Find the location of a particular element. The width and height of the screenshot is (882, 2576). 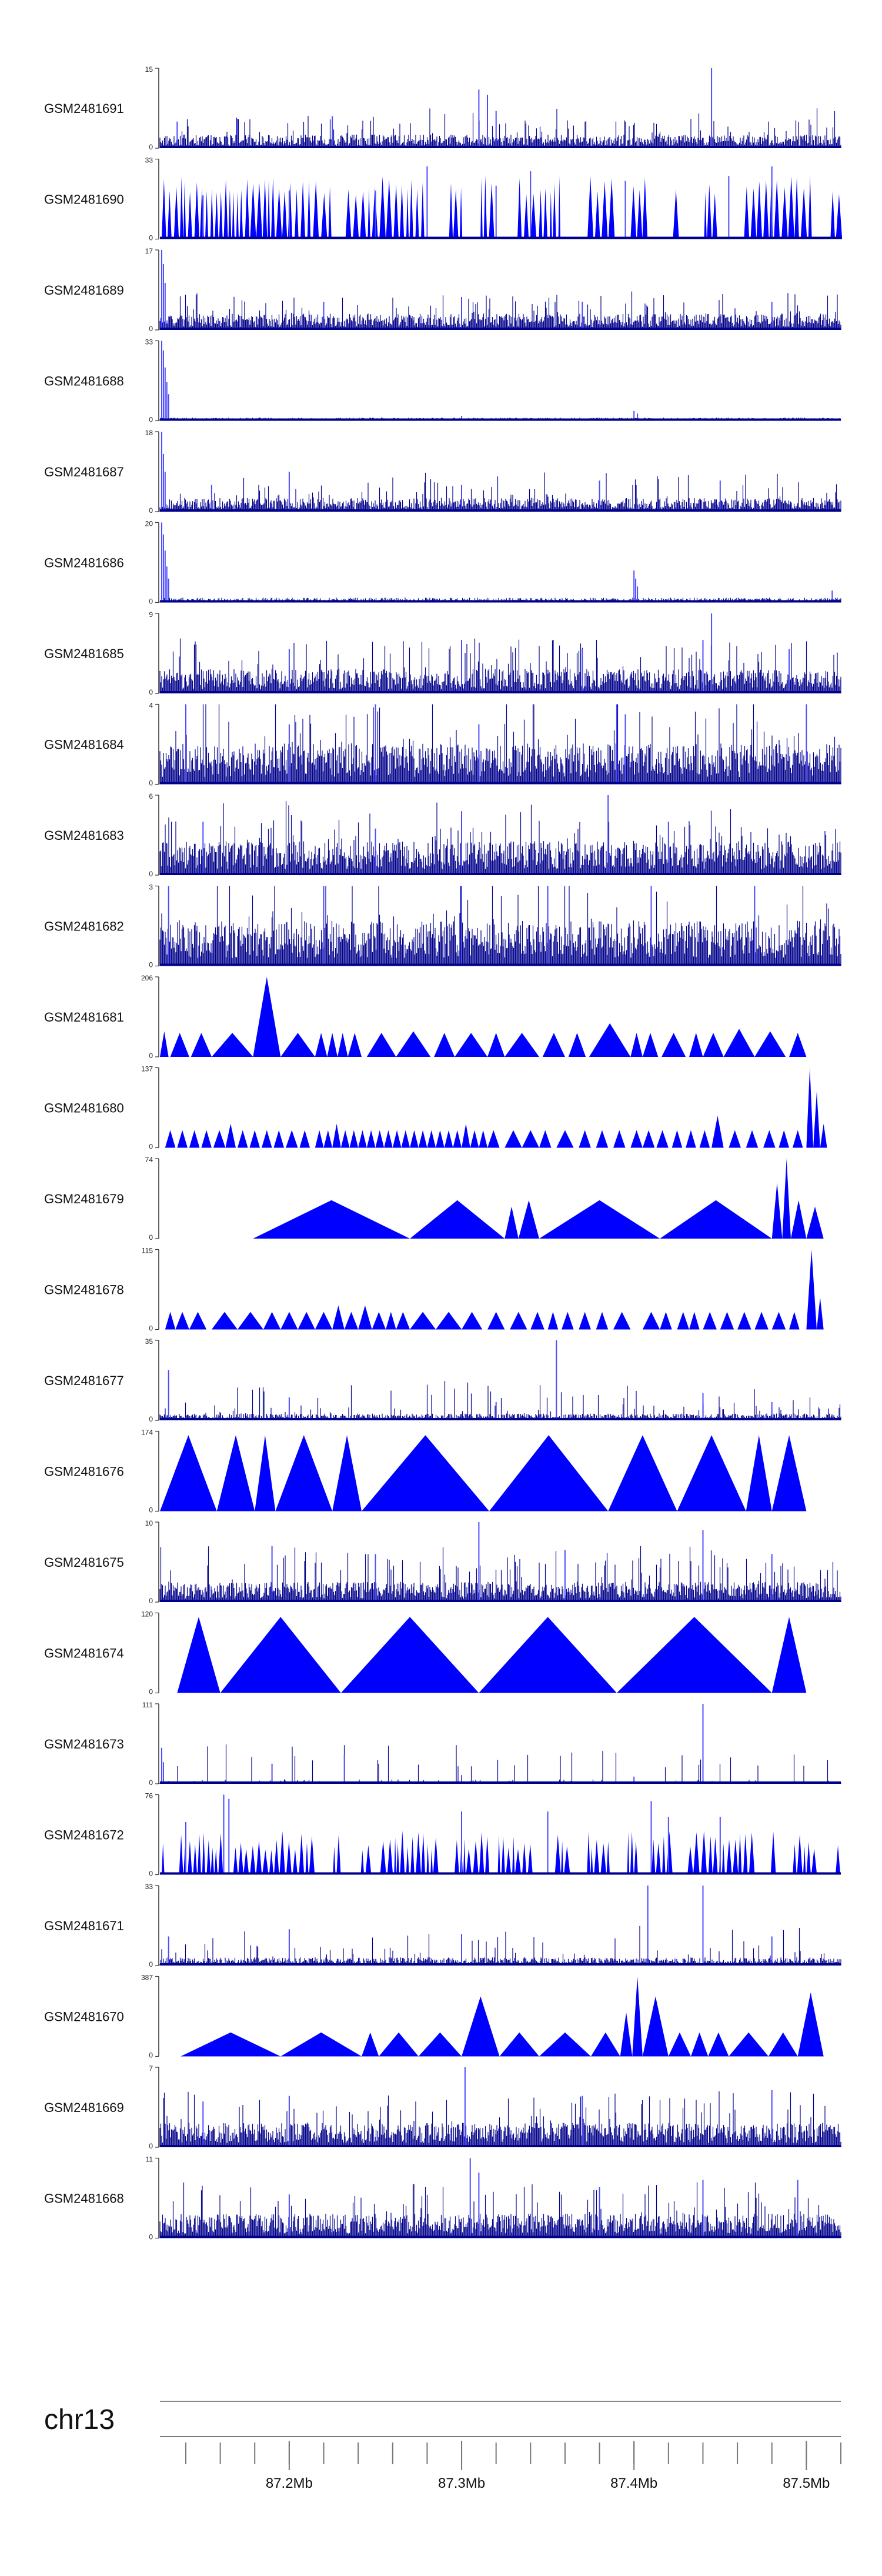

track-GSM2481679: GSM2481679 74 0 is located at coordinates (434, 1199).